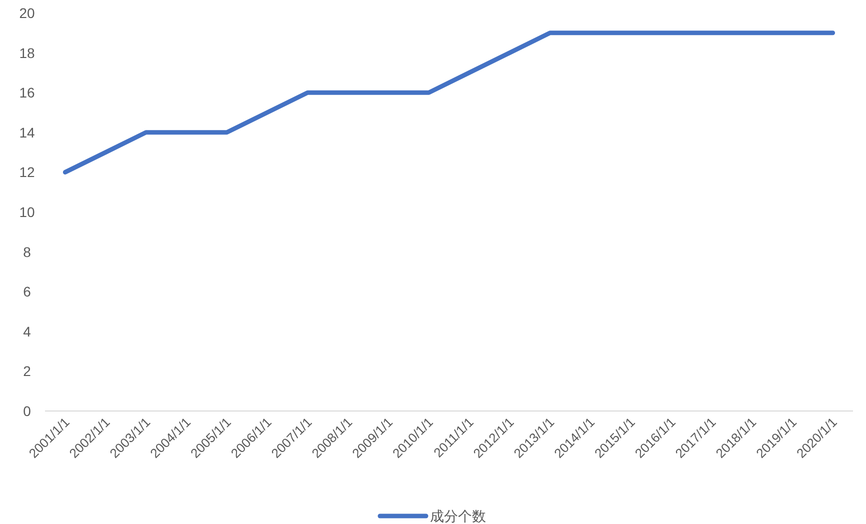 This screenshot has width=866, height=524. Describe the element at coordinates (27, 172) in the screenshot. I see `y-tick-label: 12` at that location.